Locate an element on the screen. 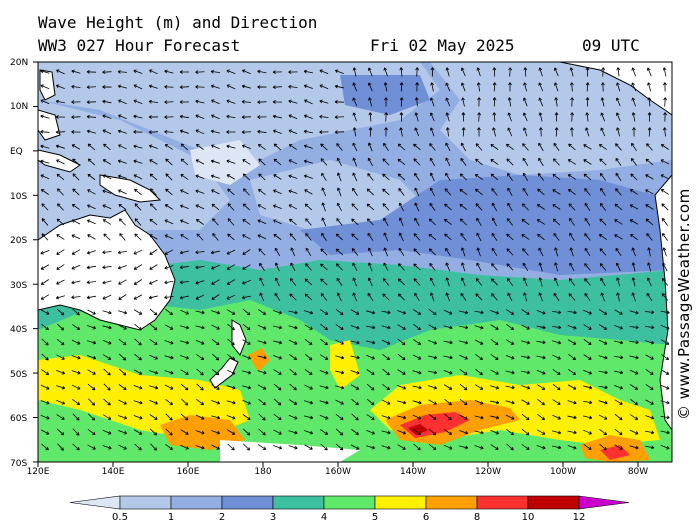 The width and height of the screenshot is (700, 525). legend-swatch is located at coordinates (145, 502).